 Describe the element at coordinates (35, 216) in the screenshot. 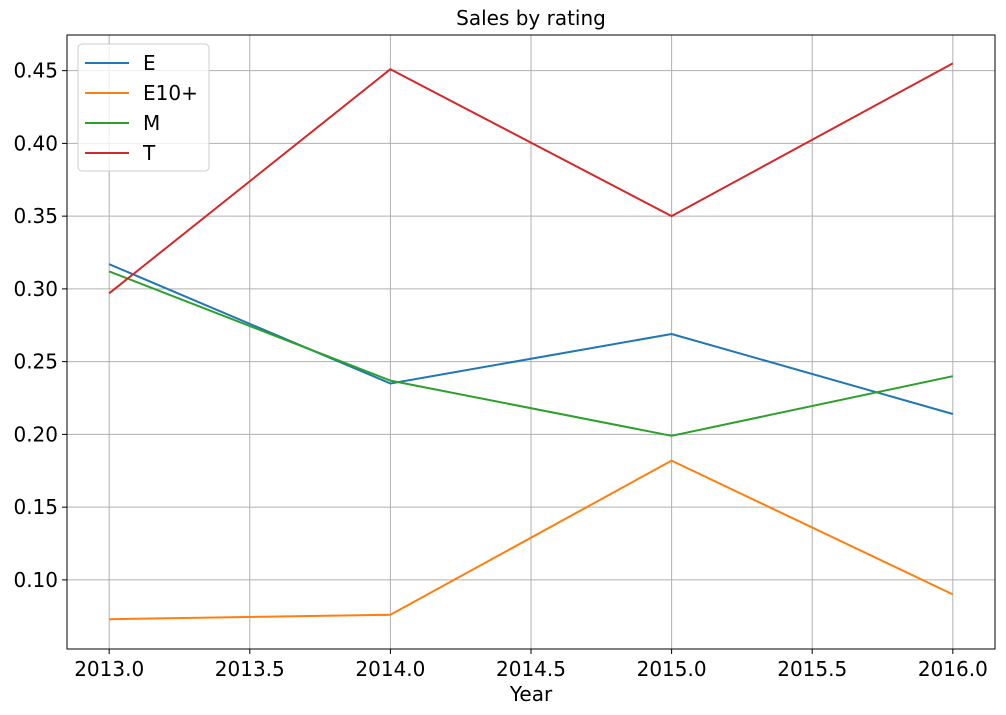

I see `y-tick-label: 0.35` at that location.